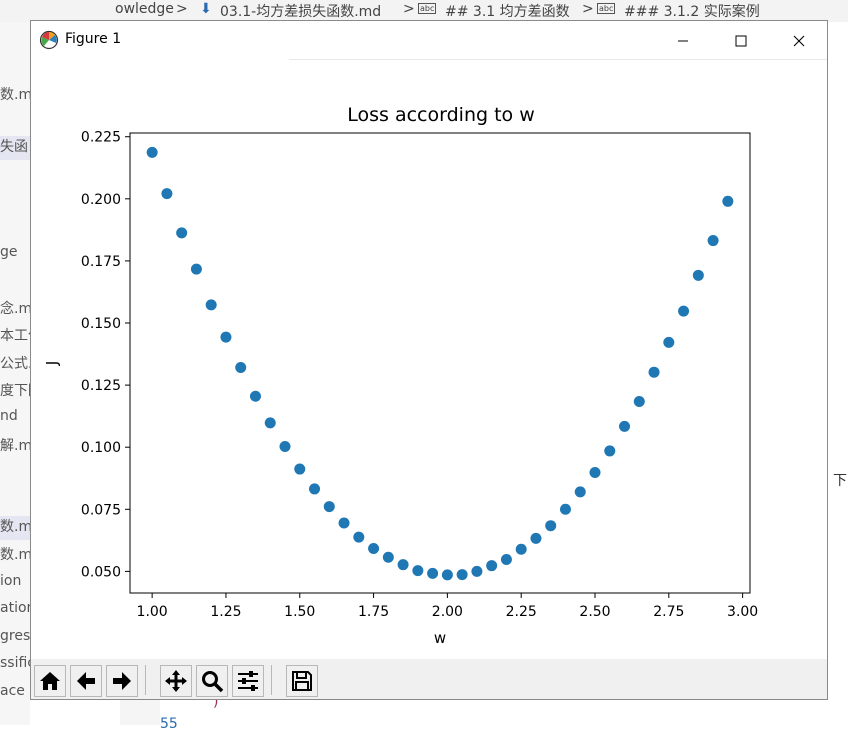 The image size is (848, 732). Describe the element at coordinates (15, 95) in the screenshot. I see `sidebar-file: 数.md` at that location.